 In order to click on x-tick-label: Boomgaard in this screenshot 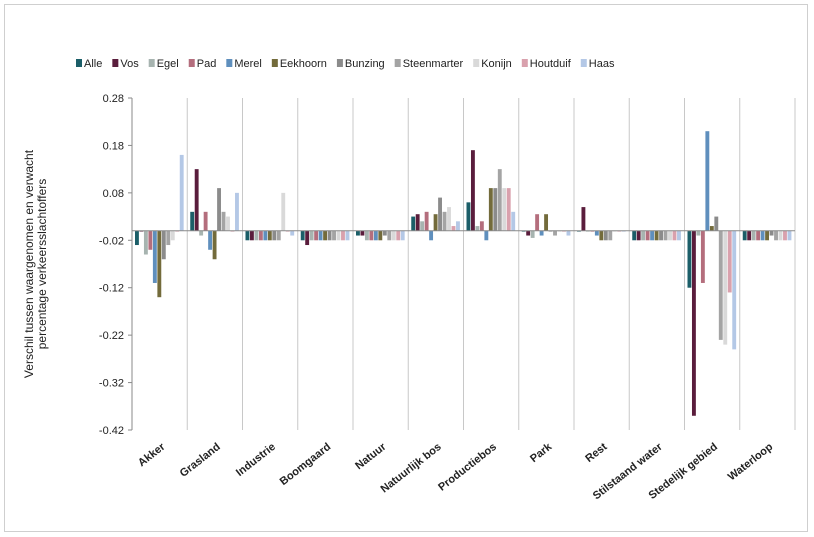, I will do `click(306, 464)`.